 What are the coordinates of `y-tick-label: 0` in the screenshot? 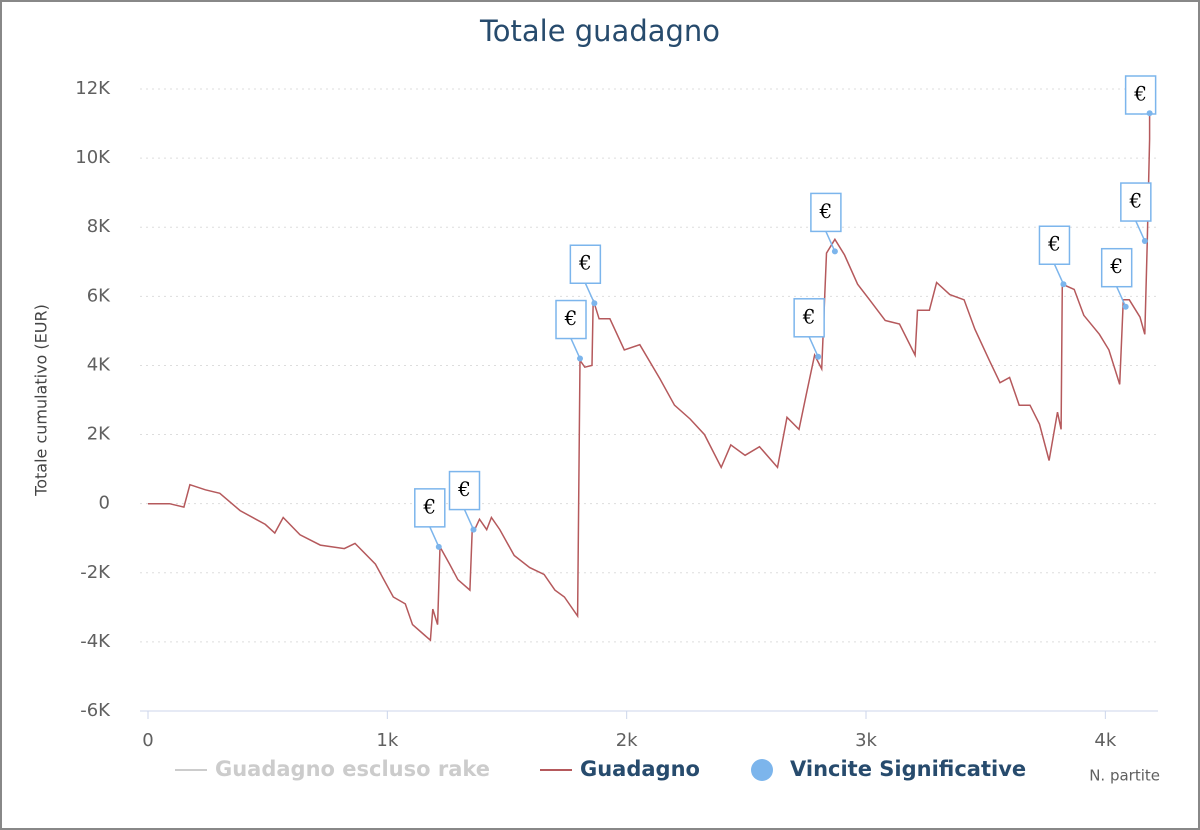 It's located at (104, 503).